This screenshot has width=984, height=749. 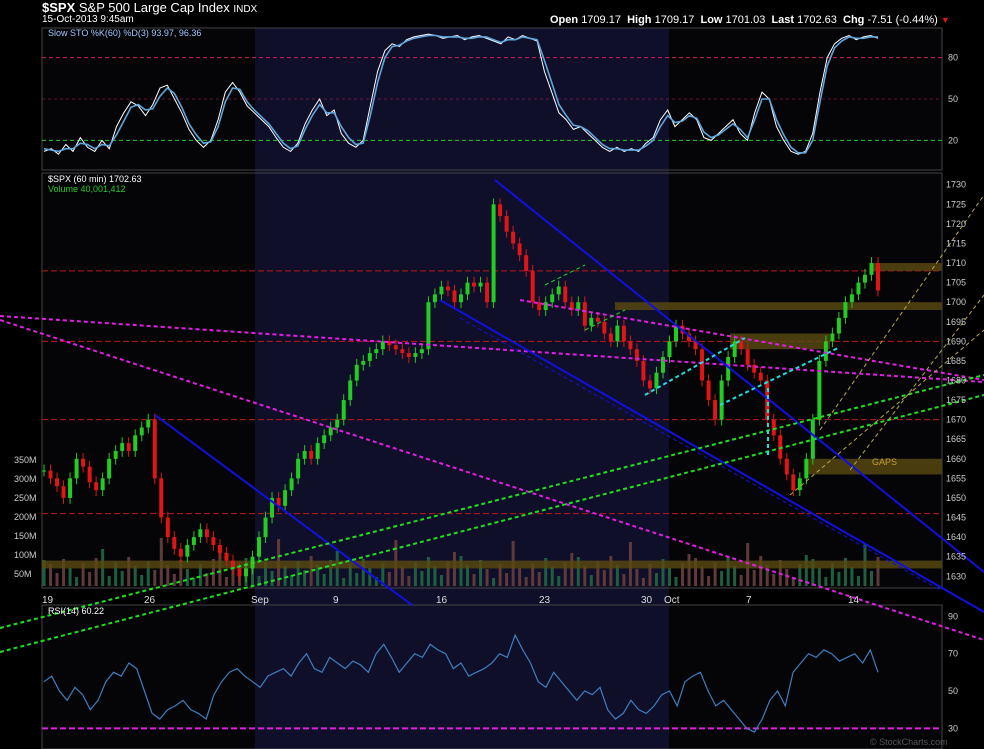 What do you see at coordinates (953, 616) in the screenshot?
I see `rsi-tick-label: 90` at bounding box center [953, 616].